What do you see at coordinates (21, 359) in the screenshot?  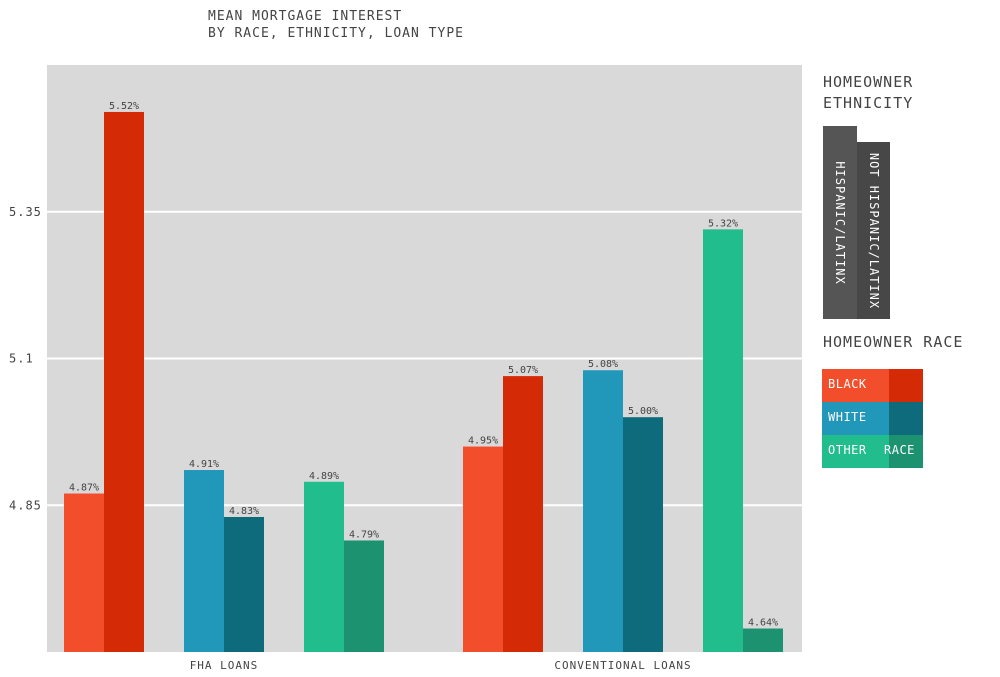 I see `y-tick-label: 5.1` at bounding box center [21, 359].